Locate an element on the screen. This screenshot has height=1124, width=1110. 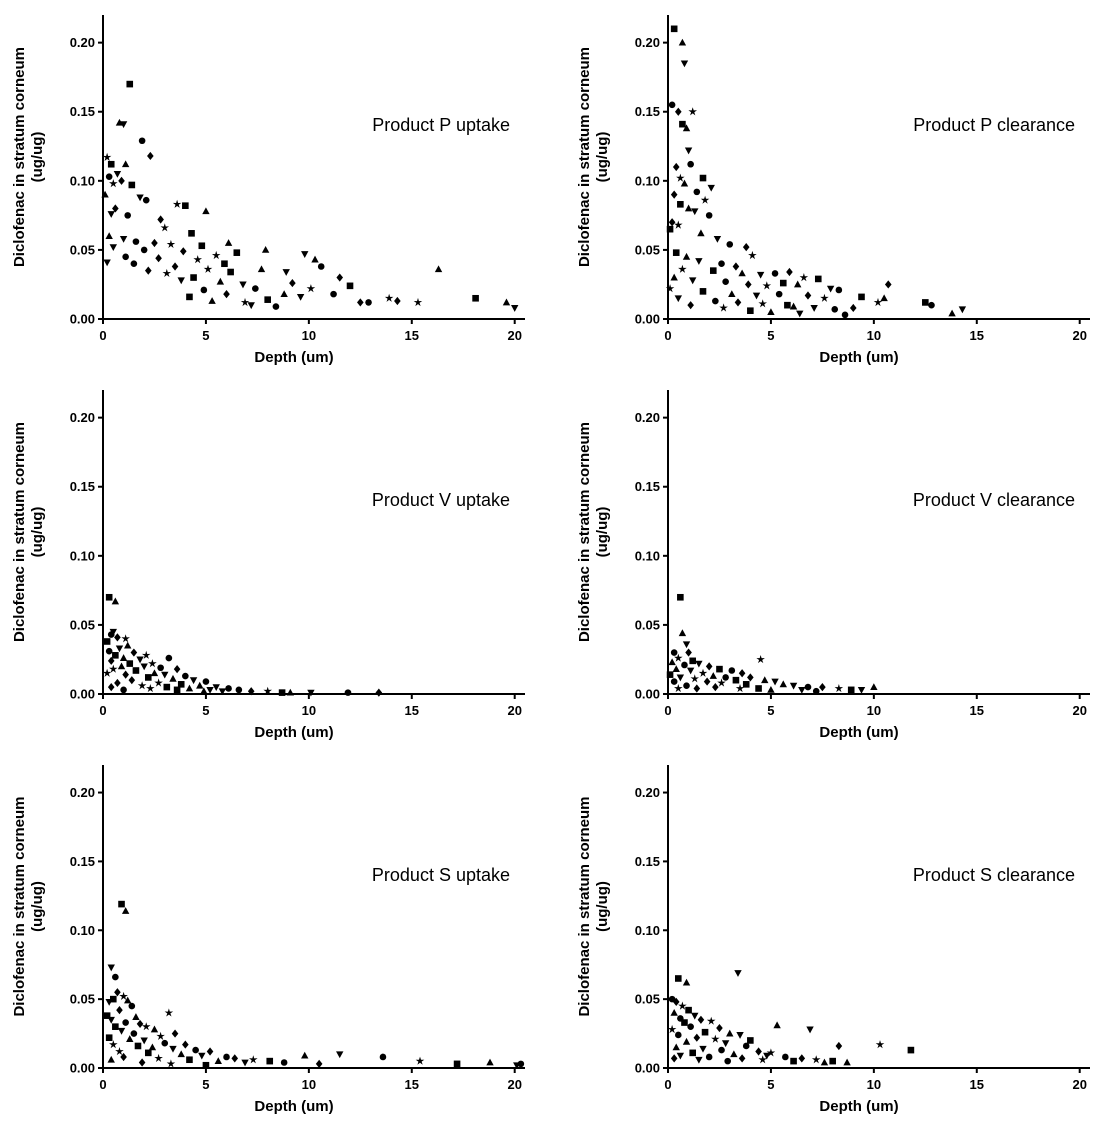
scatter-points is located at coordinates (310, 196).